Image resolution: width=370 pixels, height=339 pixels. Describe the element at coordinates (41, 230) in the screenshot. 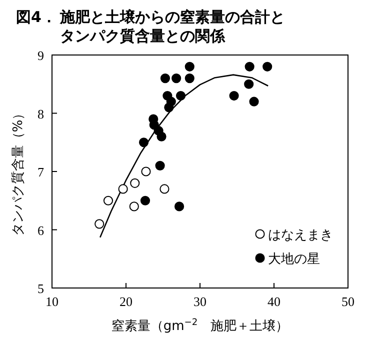

I see `y-tick-label: 6` at that location.